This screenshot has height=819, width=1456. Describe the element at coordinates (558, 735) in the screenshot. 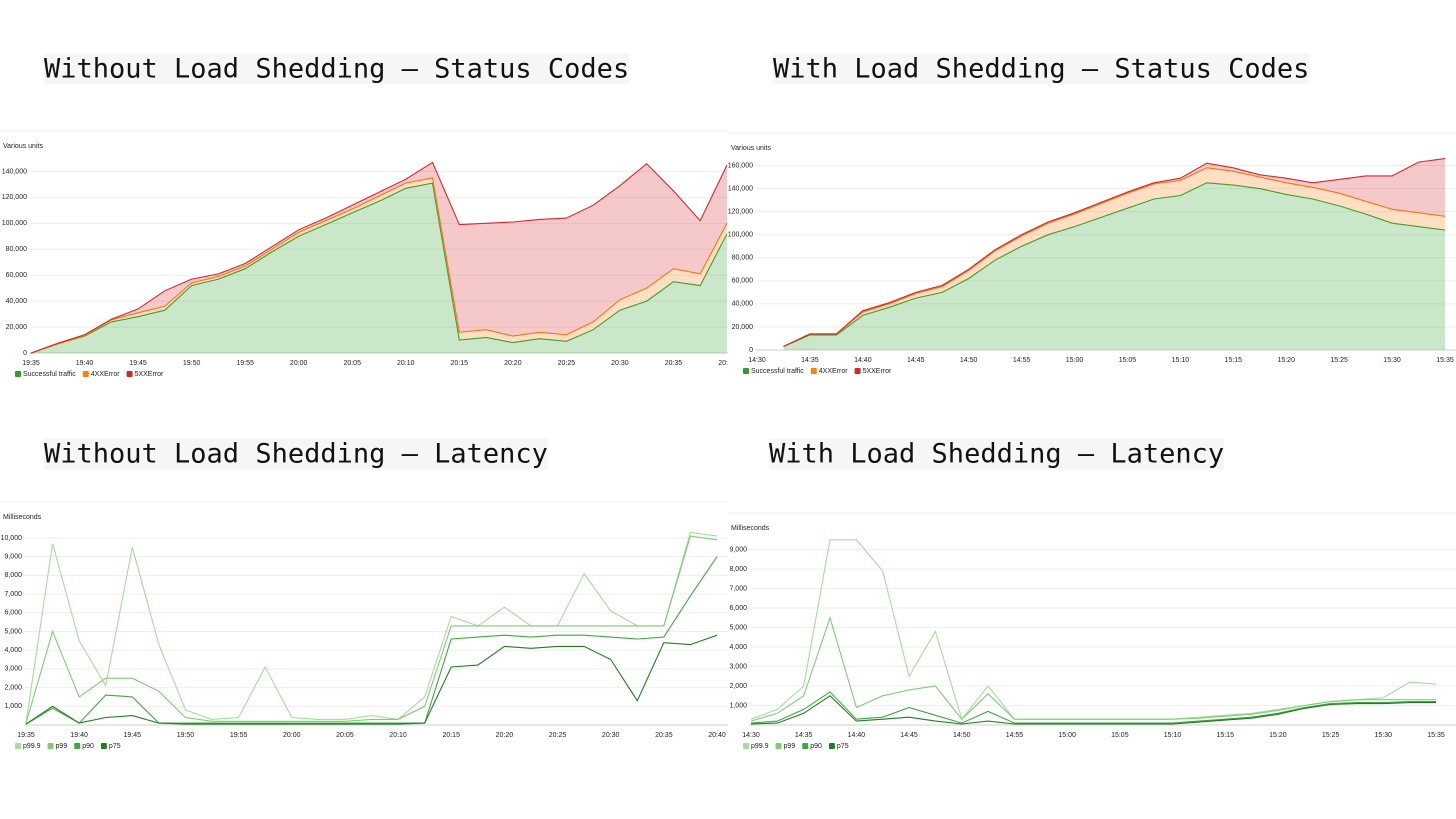

I see `x-tick-label: 20:25` at that location.